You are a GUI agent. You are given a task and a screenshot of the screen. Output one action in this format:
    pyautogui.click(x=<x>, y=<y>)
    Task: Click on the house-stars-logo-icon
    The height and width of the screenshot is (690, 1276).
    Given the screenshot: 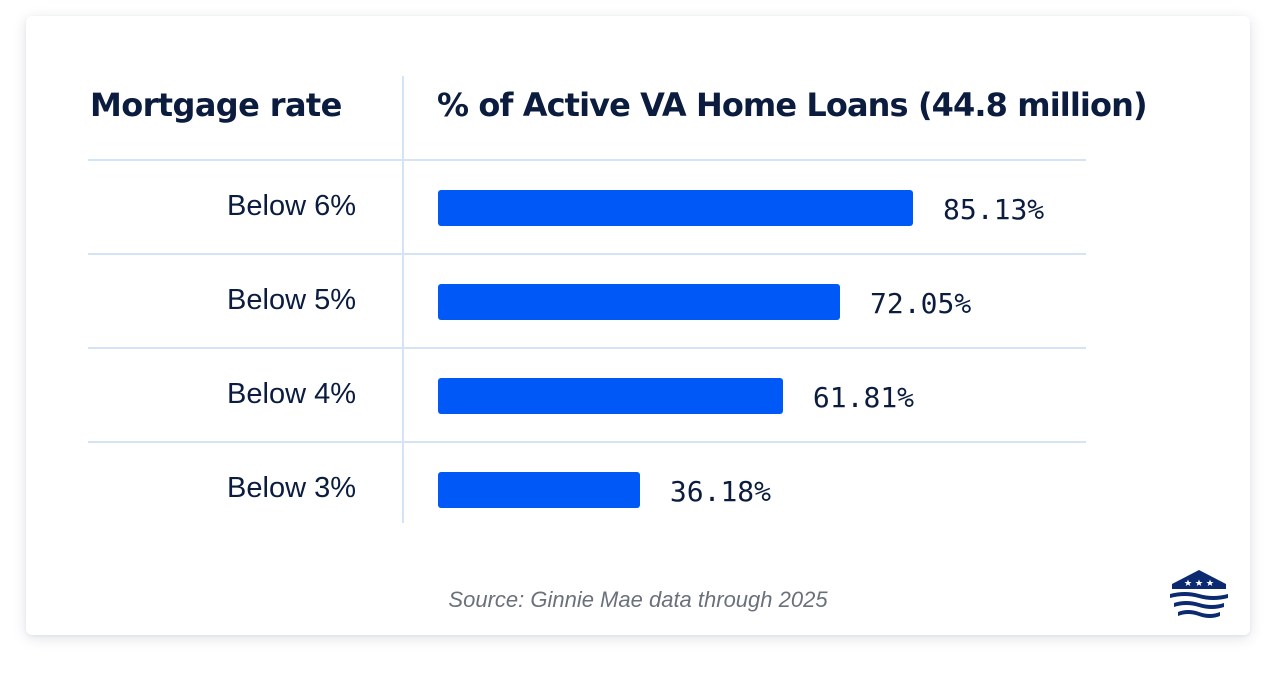 What is the action you would take?
    pyautogui.click(x=1199, y=594)
    